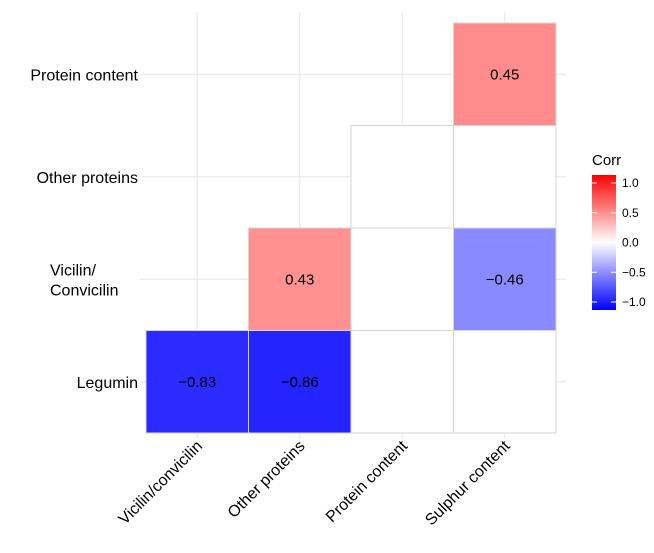  What do you see at coordinates (619, 231) in the screenshot?
I see `color-legend: Corr 1.0 0.5 0.0 −0.5 −1.0` at bounding box center [619, 231].